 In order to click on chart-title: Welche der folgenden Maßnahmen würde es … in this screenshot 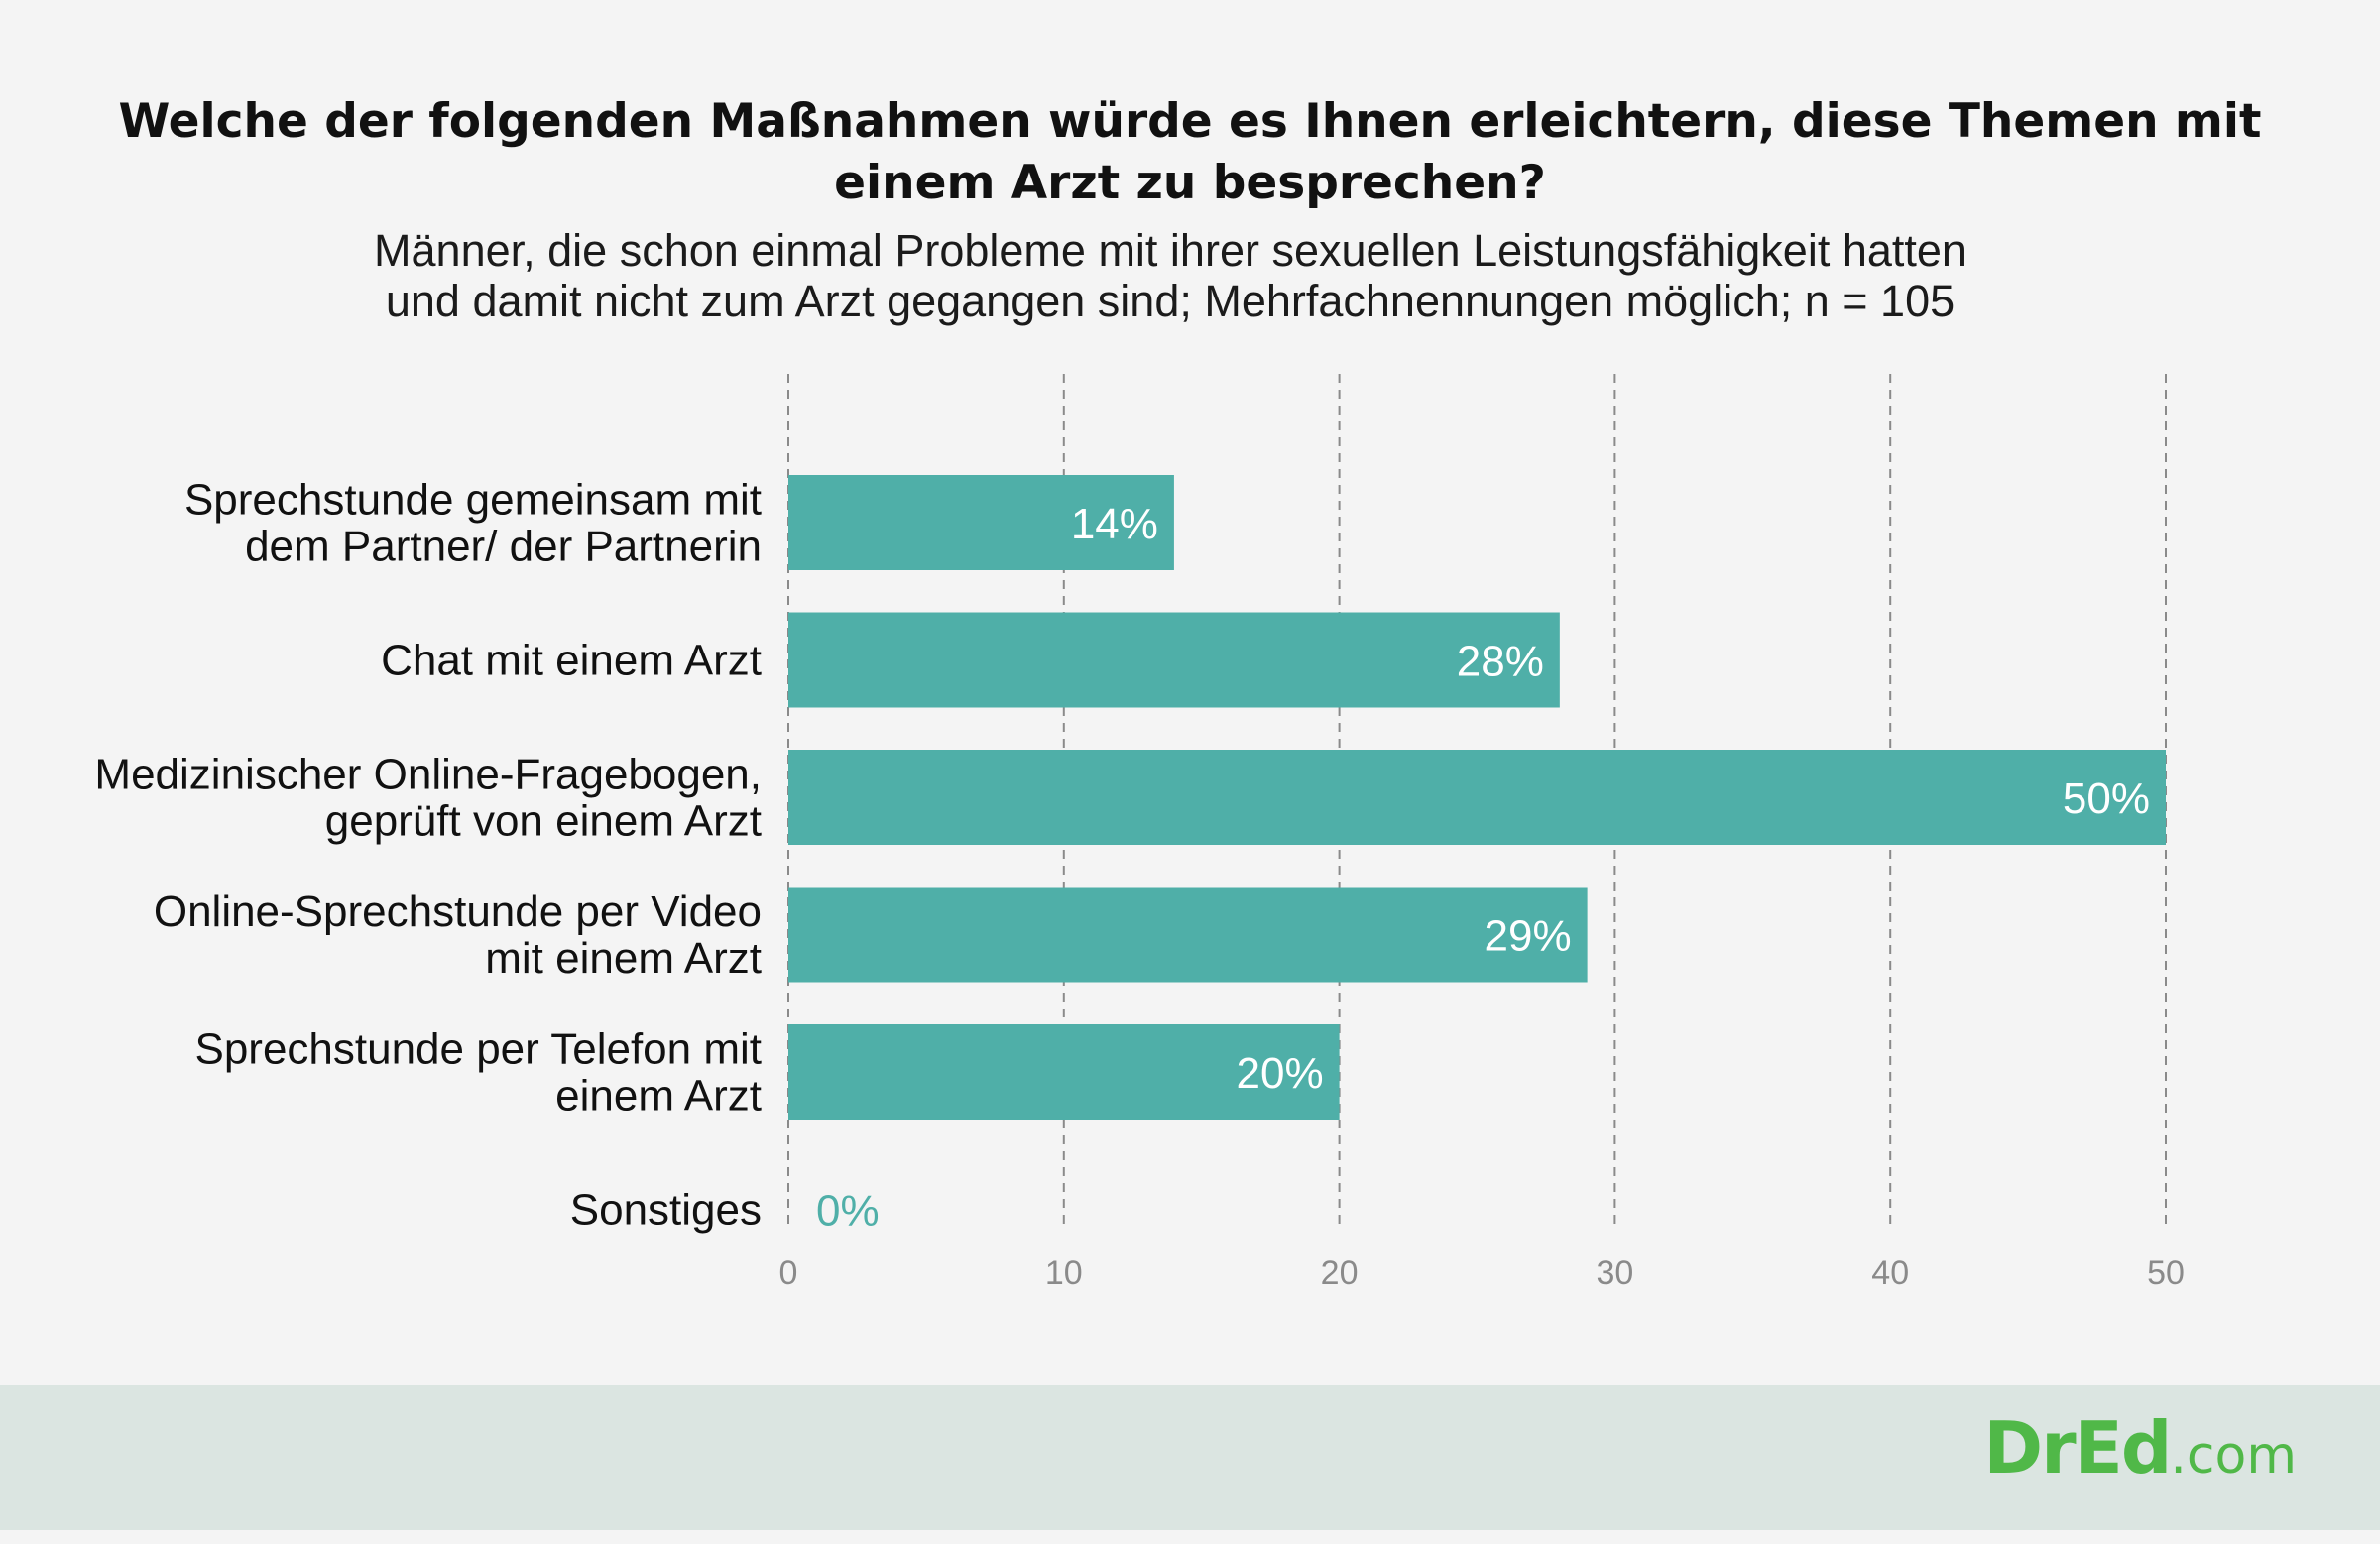, I will do `click(1190, 152)`.